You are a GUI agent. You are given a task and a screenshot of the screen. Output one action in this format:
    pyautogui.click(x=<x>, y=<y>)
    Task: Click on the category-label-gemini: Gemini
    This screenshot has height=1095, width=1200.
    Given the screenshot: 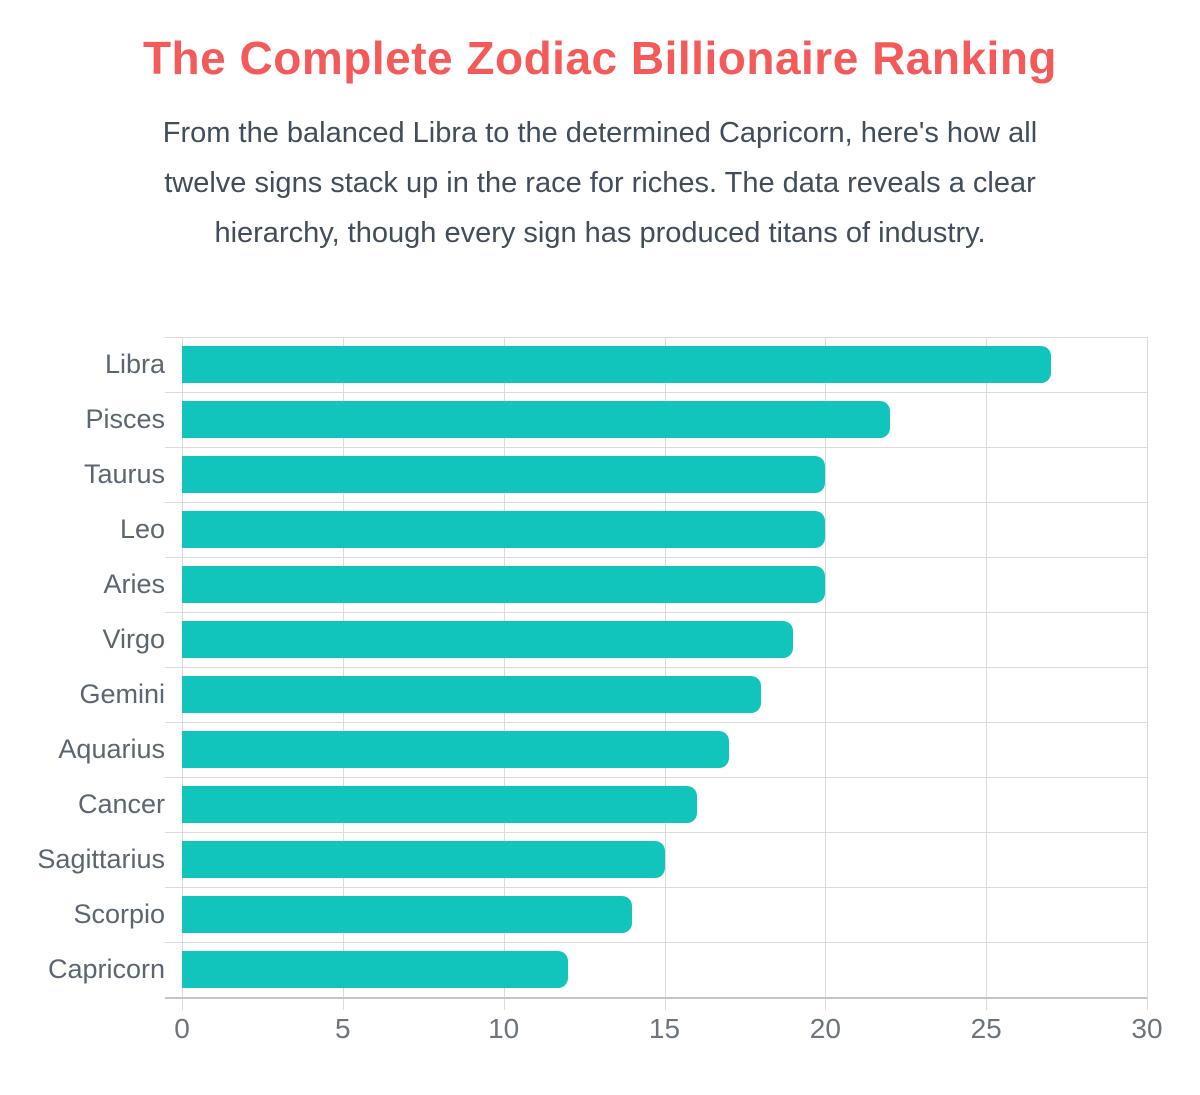 What is the action you would take?
    pyautogui.click(x=122, y=694)
    